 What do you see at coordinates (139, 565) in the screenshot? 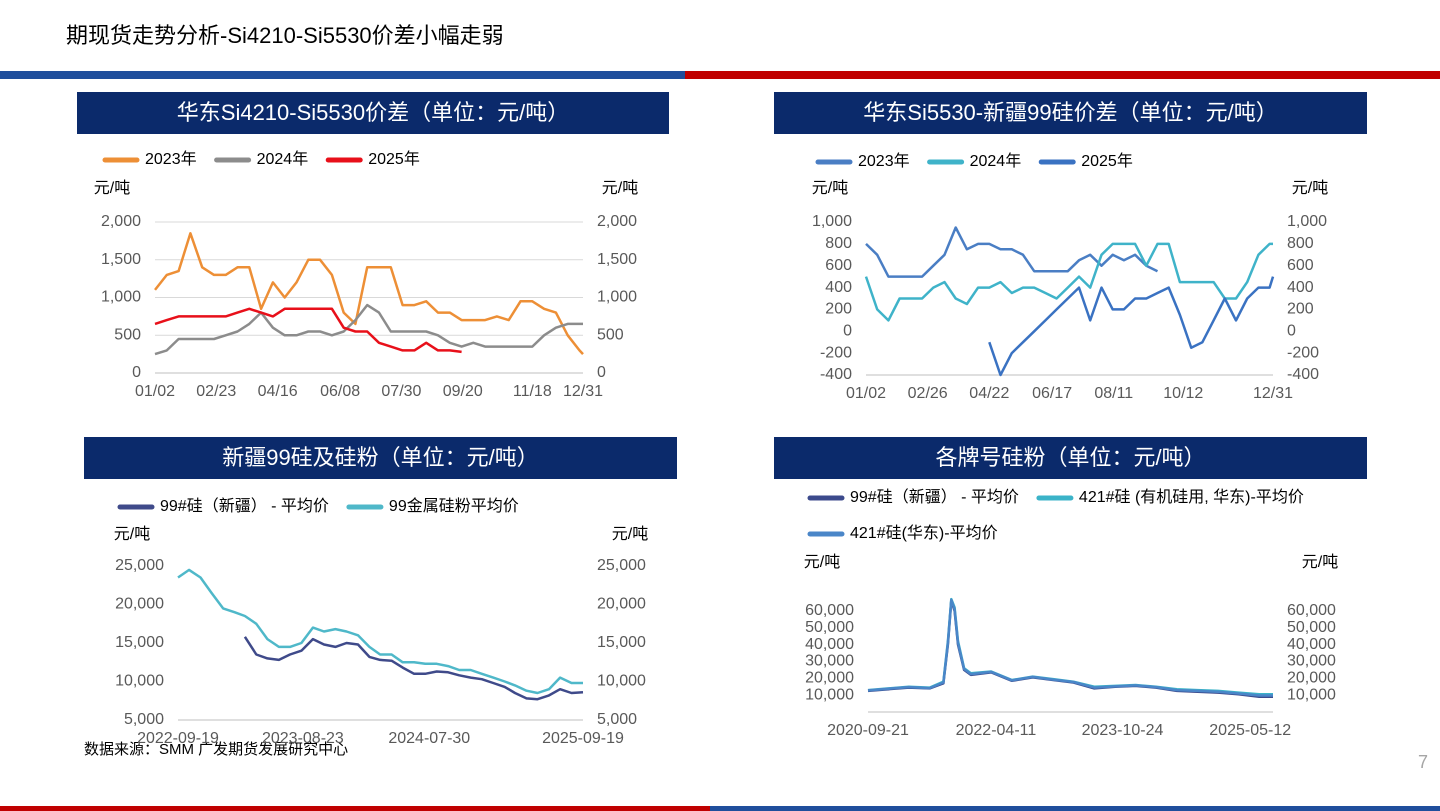
I see `y-tick-label: 25,000` at bounding box center [139, 565].